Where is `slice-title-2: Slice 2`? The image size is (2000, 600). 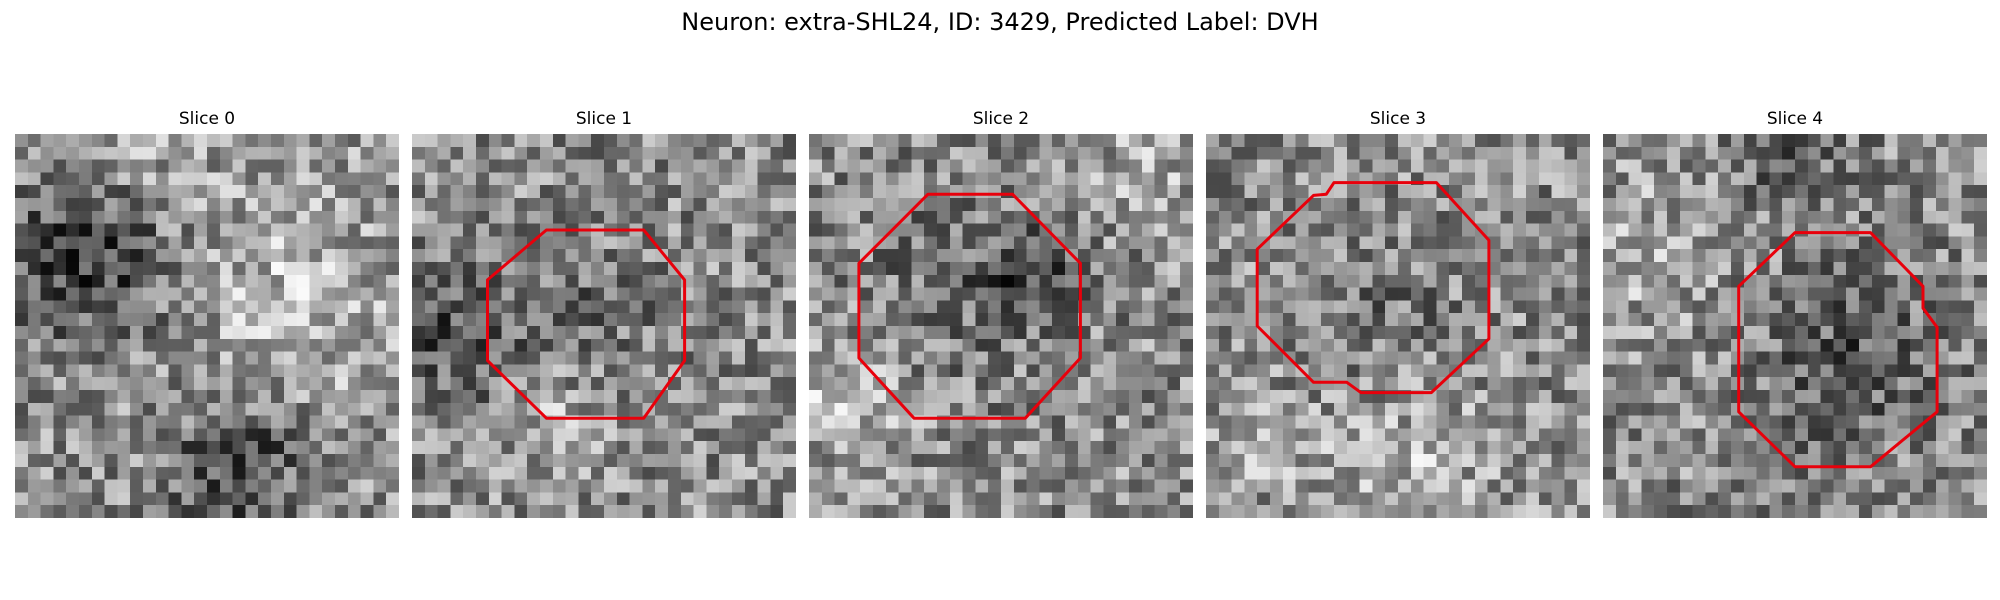
slice-title-2: Slice 2 is located at coordinates (1001, 119).